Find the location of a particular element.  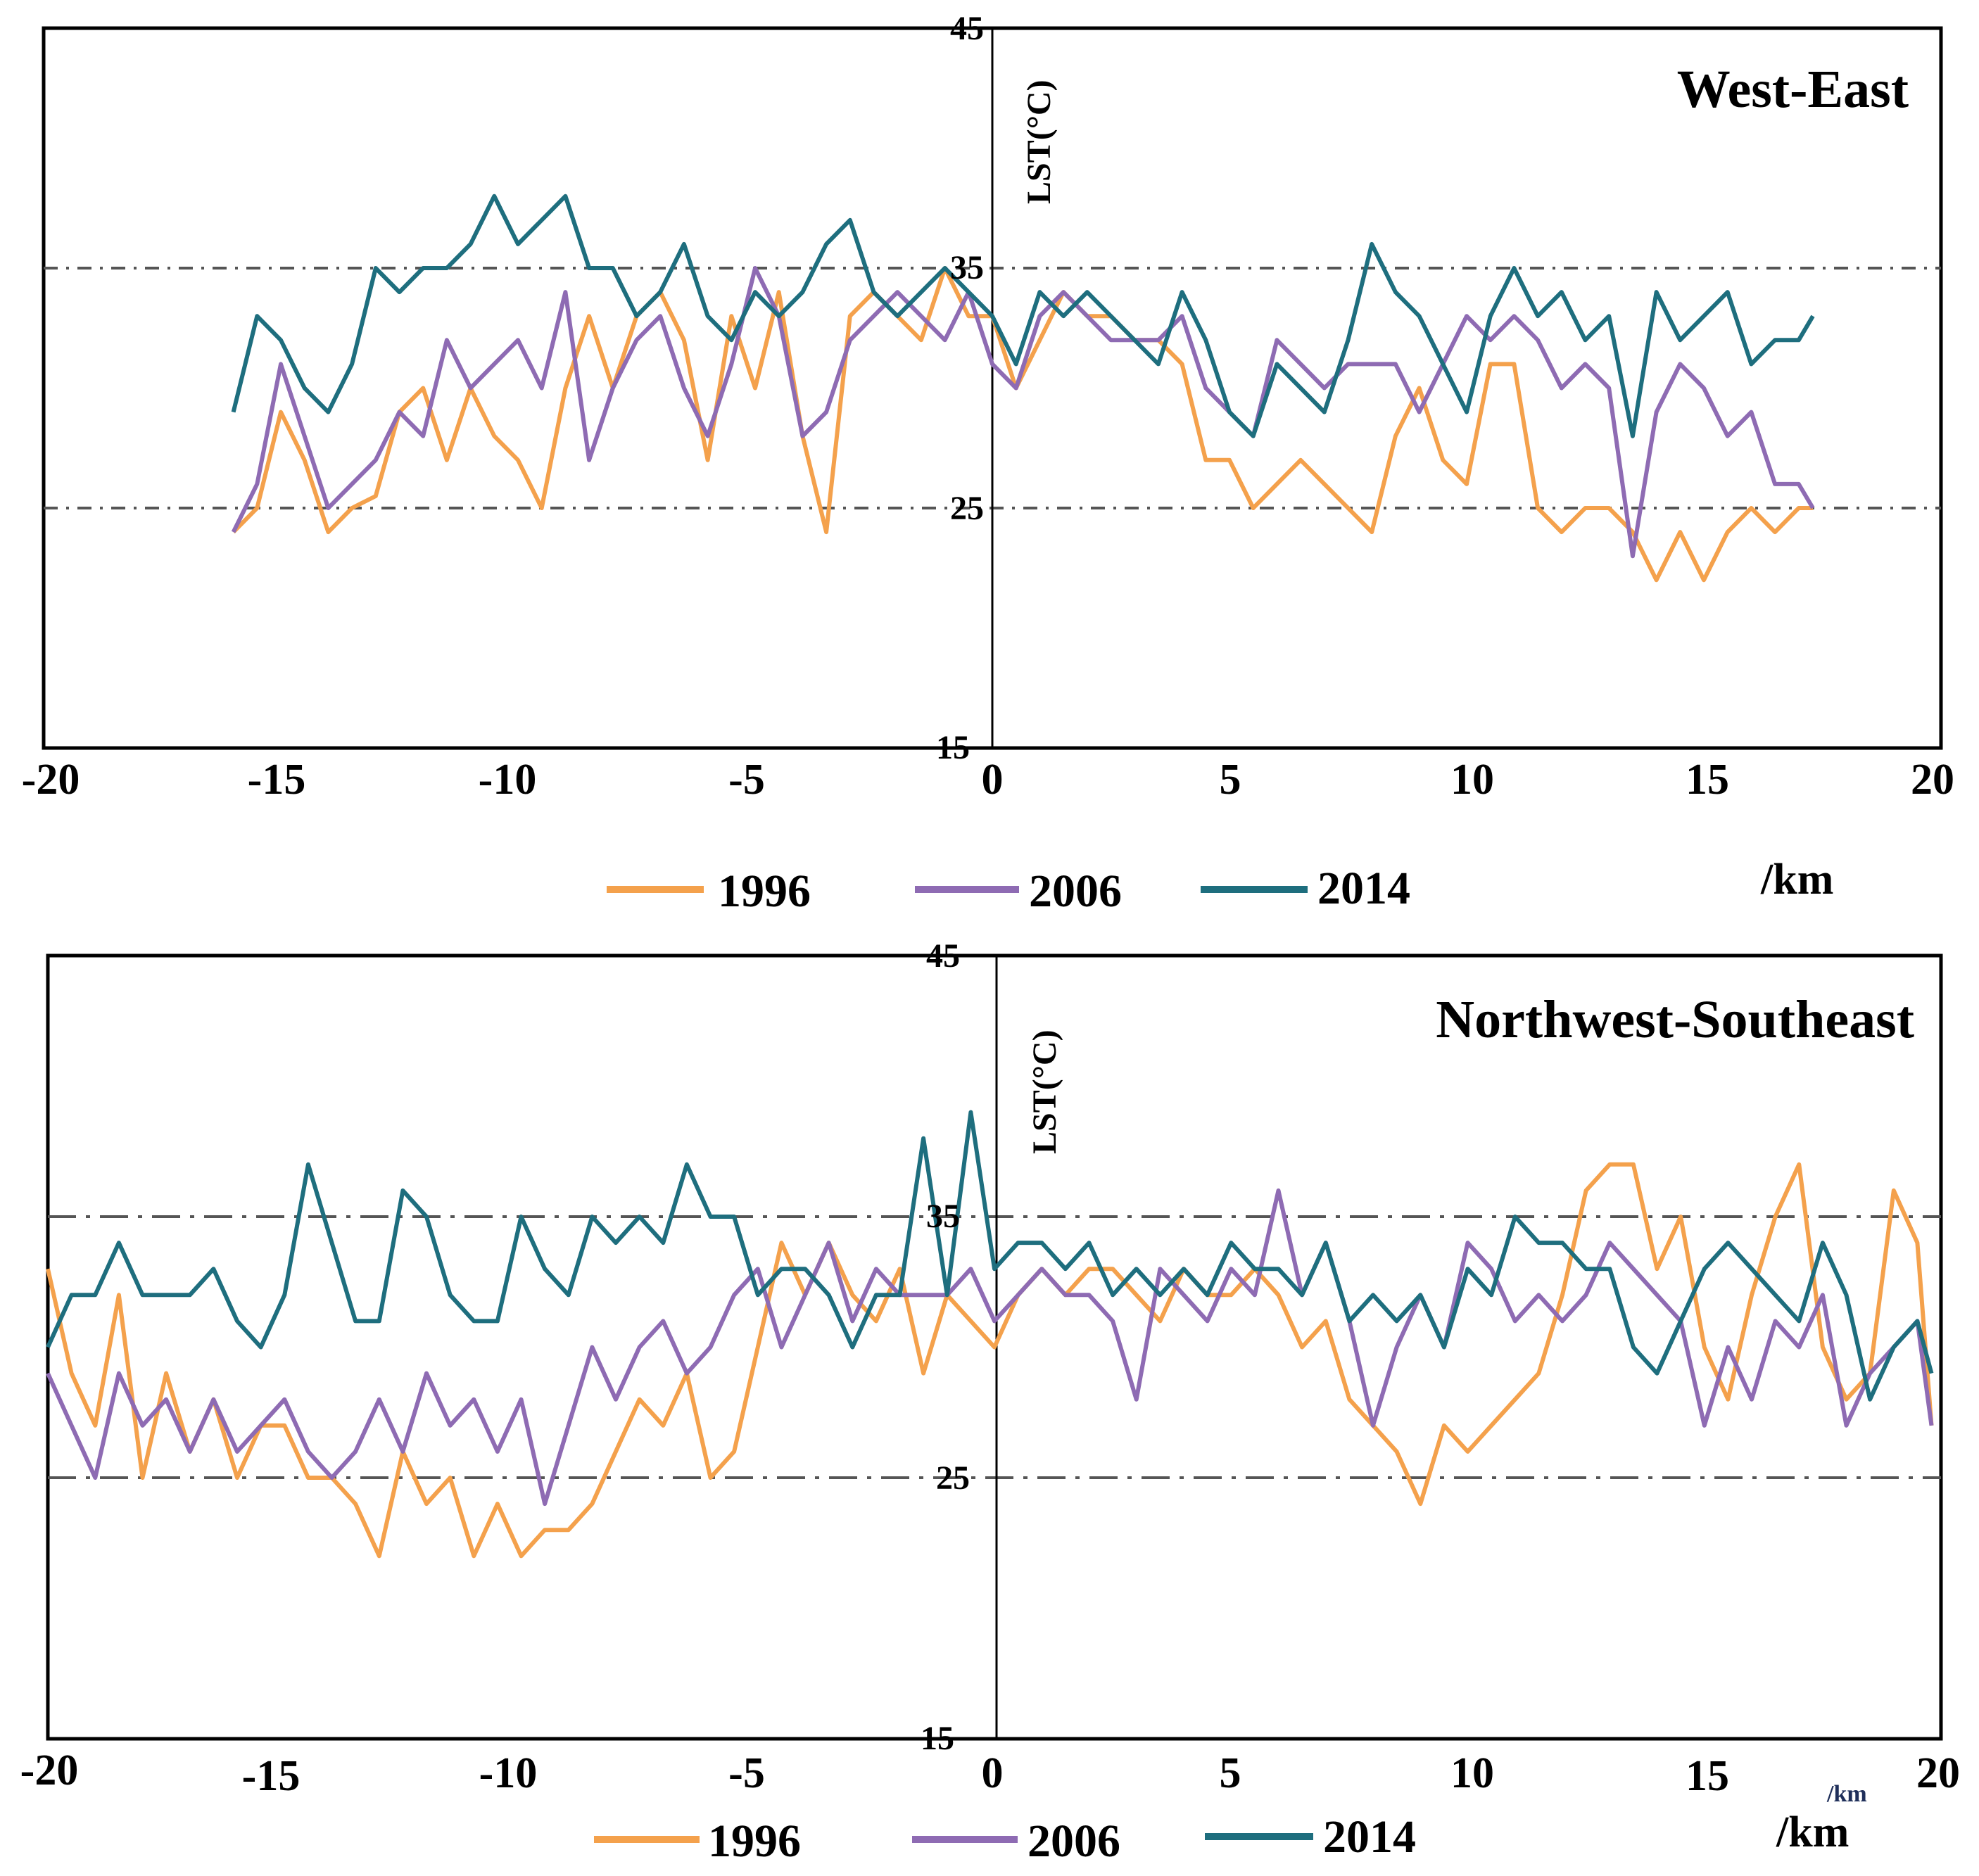

chart-title: West-East is located at coordinates (1793, 89).